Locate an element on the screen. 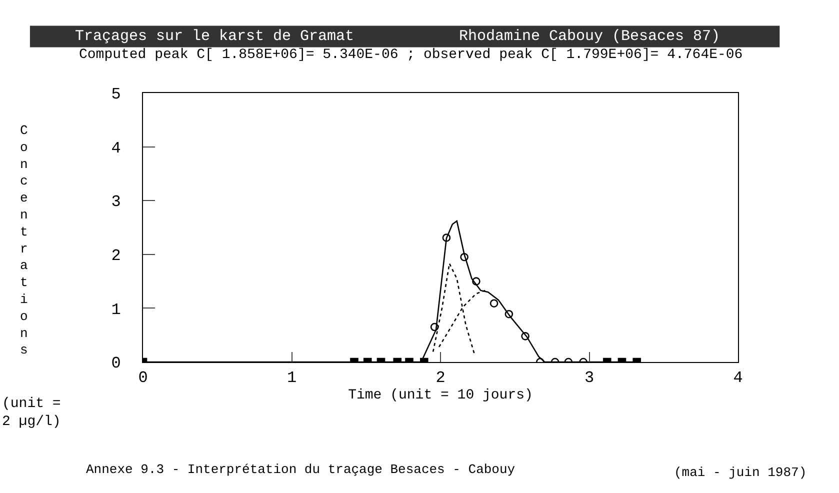 The image size is (839, 493). y-tick-label: 0 is located at coordinates (116, 363).